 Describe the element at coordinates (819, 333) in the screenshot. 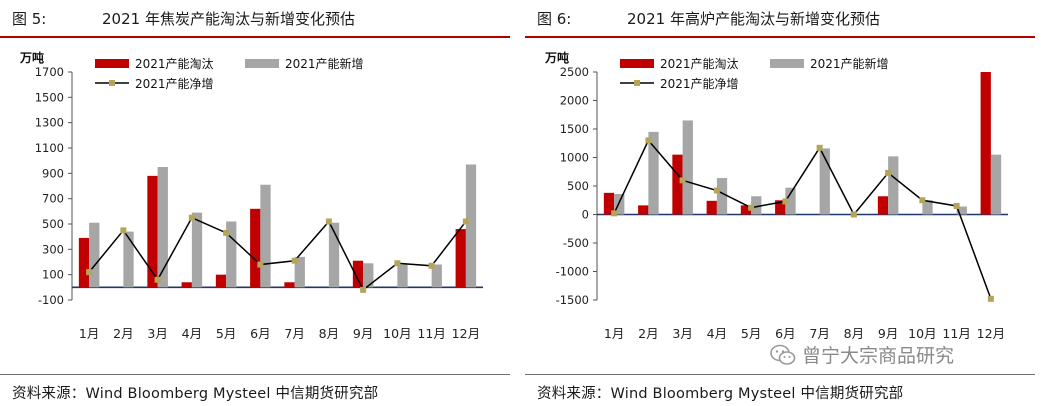

I see `x-tick-label: 7月` at that location.